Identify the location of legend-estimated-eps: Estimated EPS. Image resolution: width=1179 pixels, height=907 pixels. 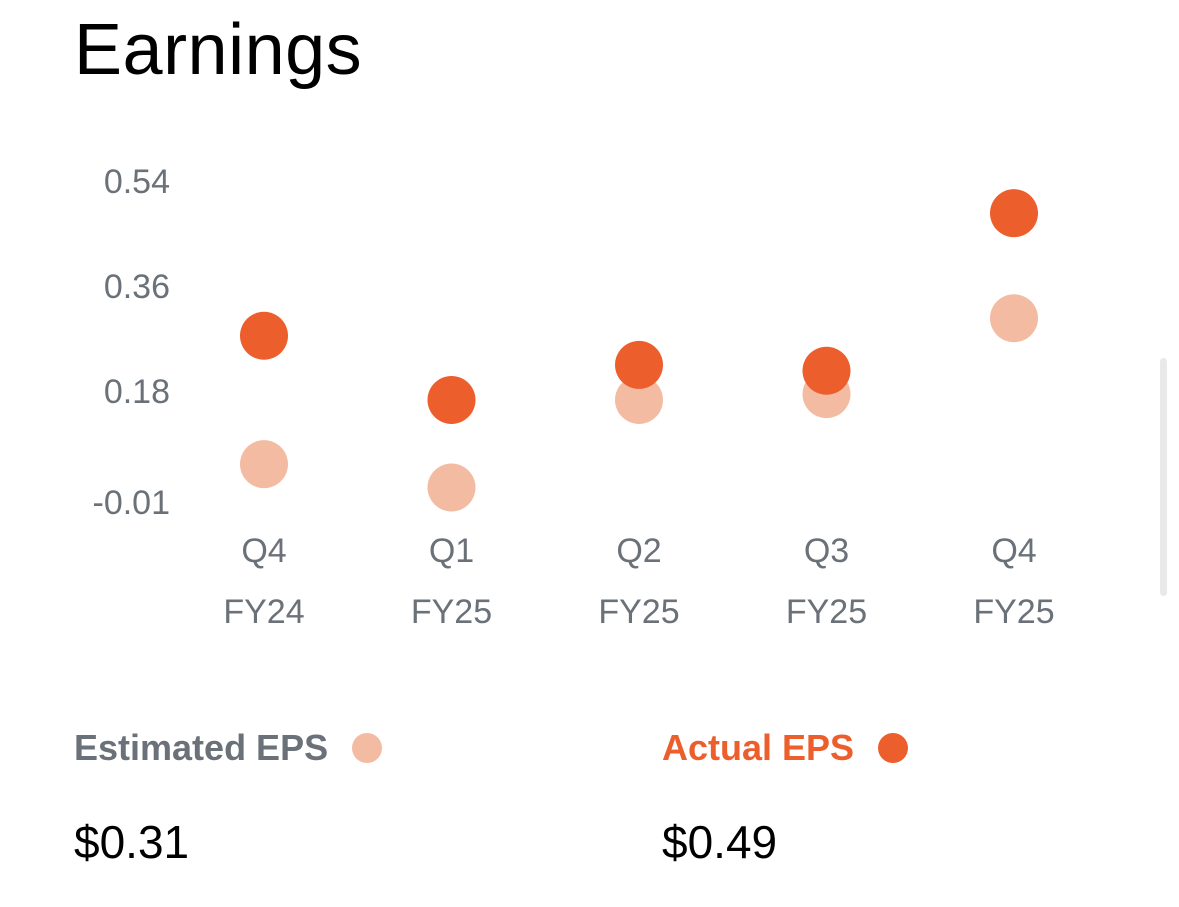
(228, 748).